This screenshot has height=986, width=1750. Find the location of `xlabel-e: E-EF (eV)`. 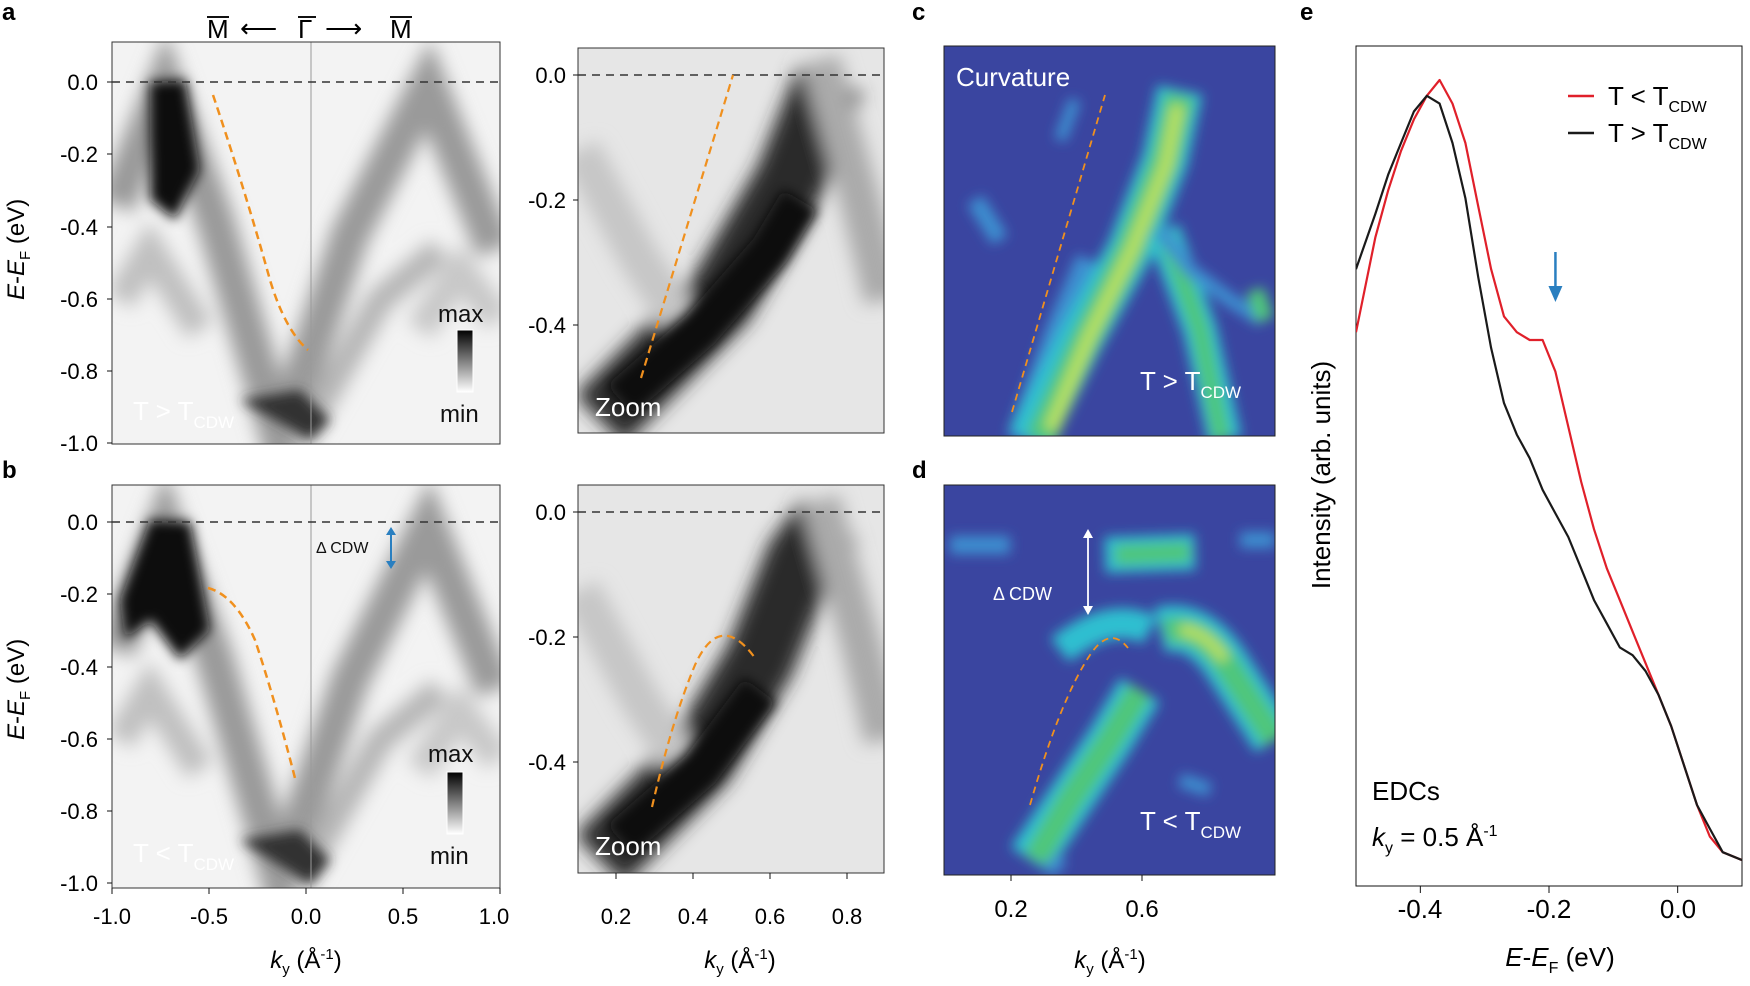

xlabel-e: E-EF (eV) is located at coordinates (1559, 959).